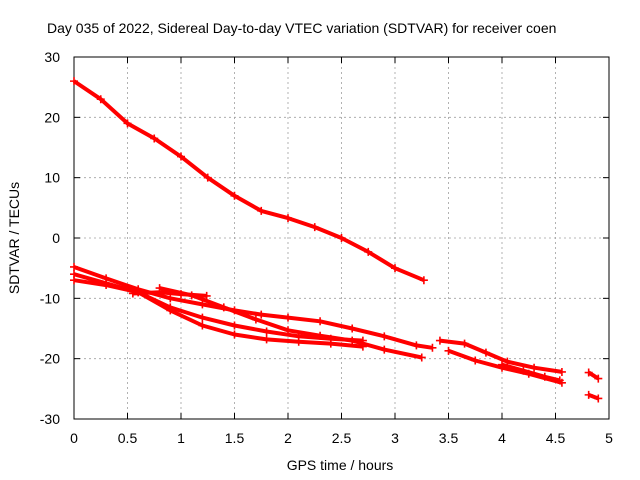 Image resolution: width=640 pixels, height=480 pixels. I want to click on x-tick-label: 4.5, so click(556, 438).